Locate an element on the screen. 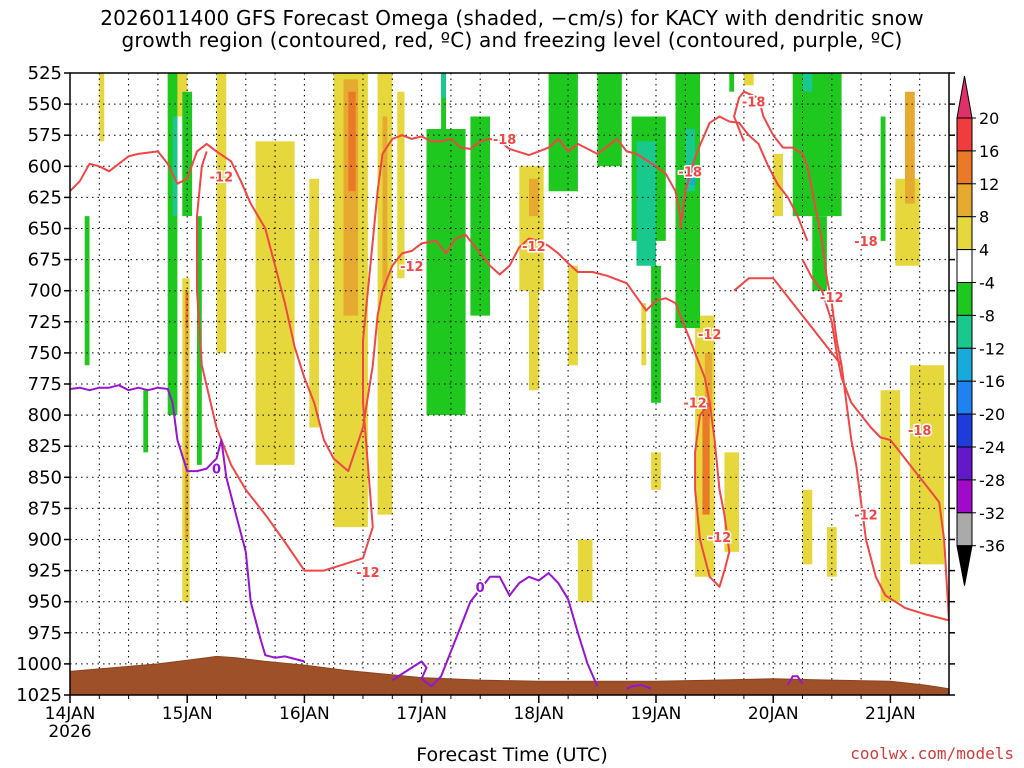 This screenshot has width=1024, height=768. y-tick-label: 1000 is located at coordinates (39, 664).